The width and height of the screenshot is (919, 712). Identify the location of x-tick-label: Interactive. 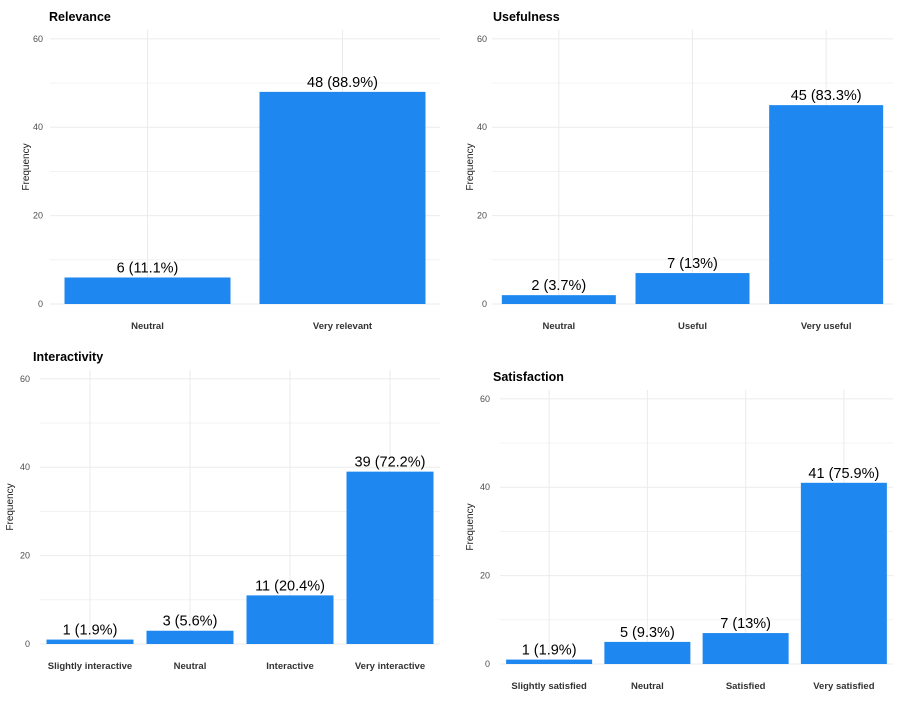
(290, 666).